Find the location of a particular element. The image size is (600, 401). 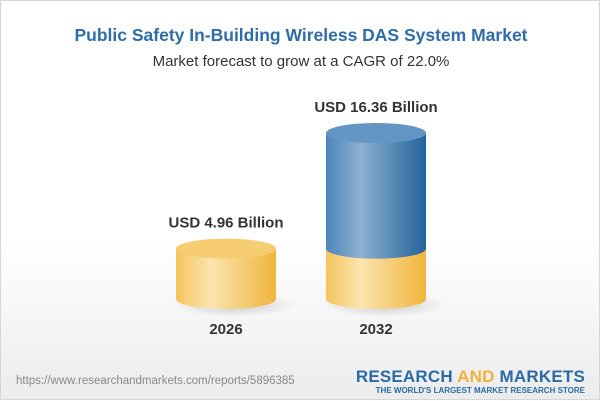

bar-base-segment is located at coordinates (376, 278).